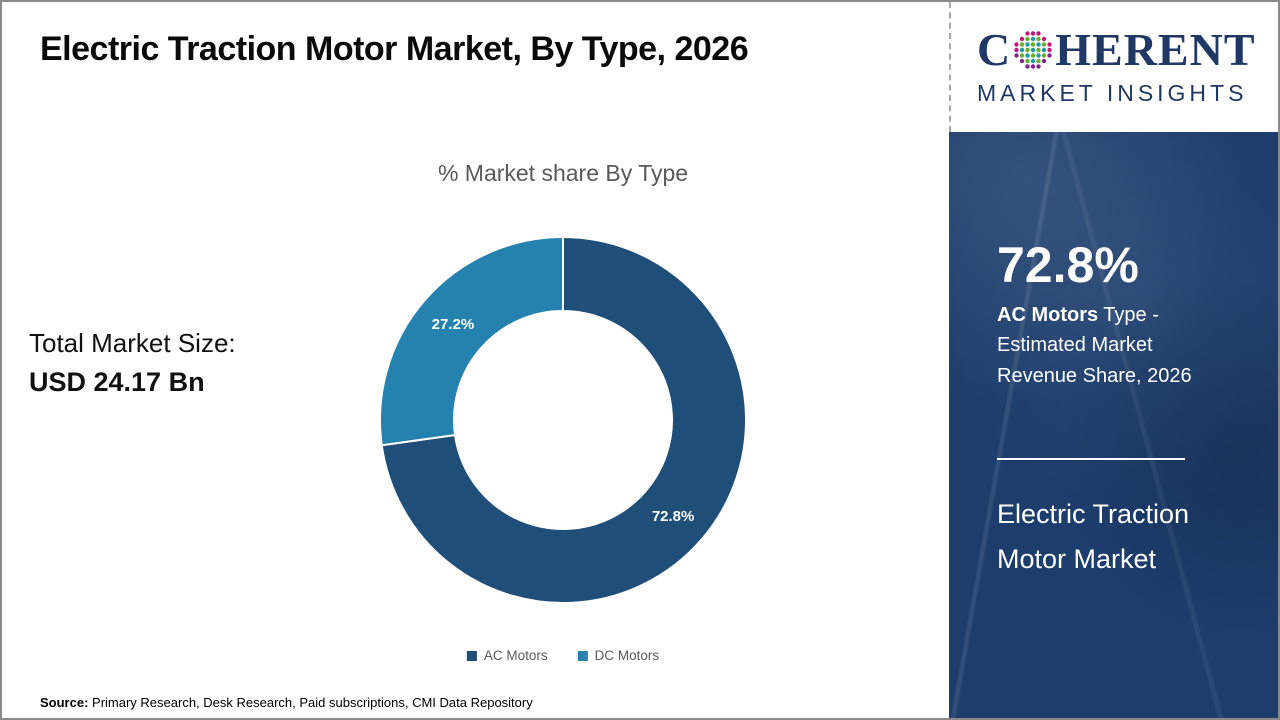 This screenshot has height=720, width=1280. I want to click on logo: C HERENT MARKET INSIGHTS, so click(1113, 67).